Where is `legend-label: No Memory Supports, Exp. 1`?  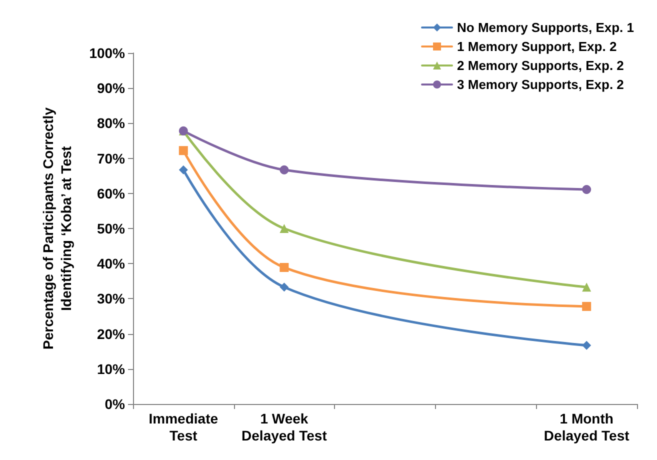
legend-label: No Memory Supports, Exp. 1 is located at coordinates (545, 27).